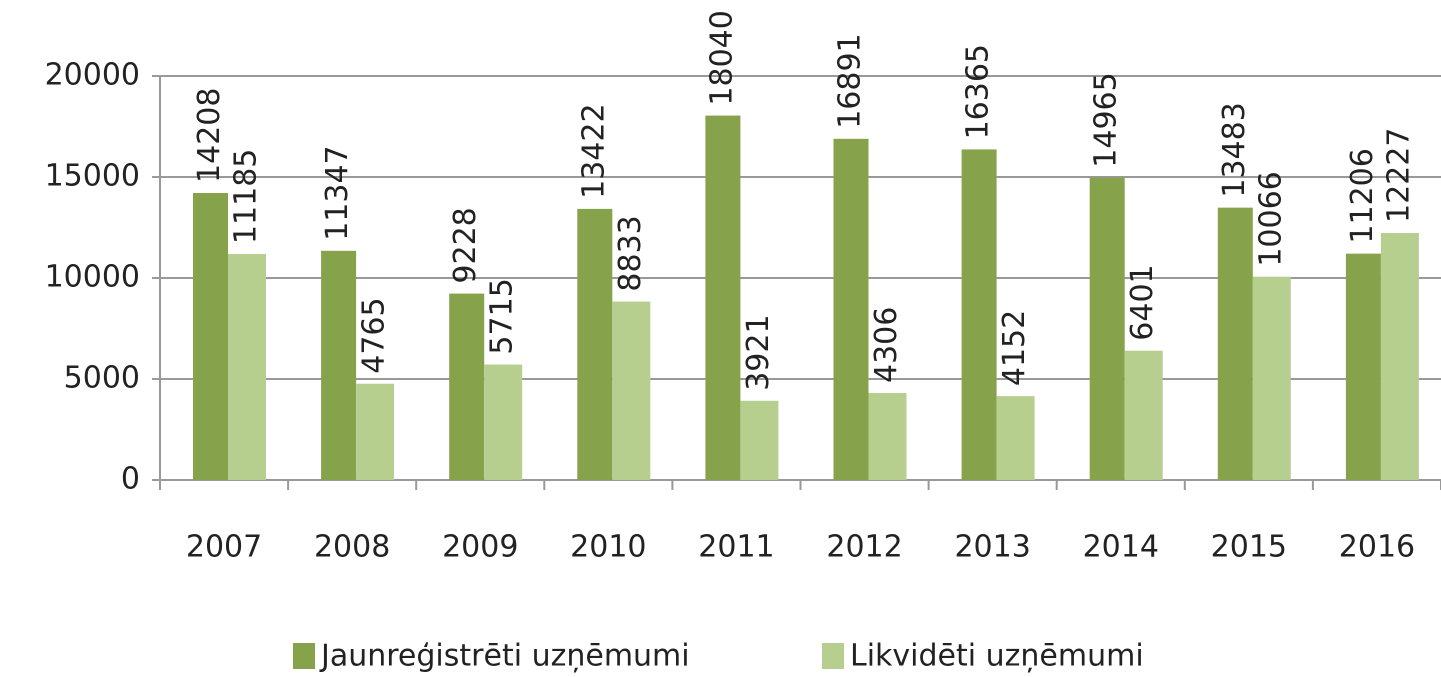 This screenshot has width=1441, height=677. What do you see at coordinates (864, 547) in the screenshot?
I see `x-tick-label: 2012` at bounding box center [864, 547].